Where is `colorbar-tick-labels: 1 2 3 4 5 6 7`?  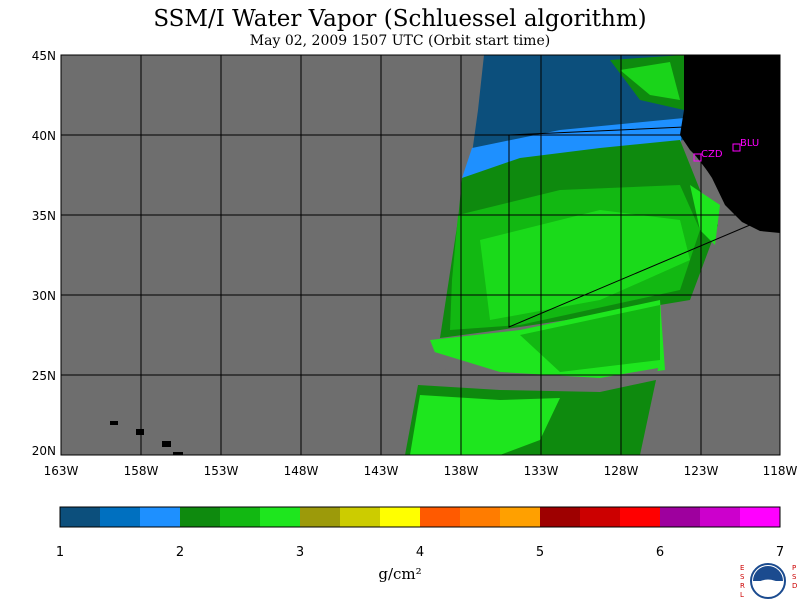 colorbar-tick-labels: 1 2 3 4 5 6 7 is located at coordinates (420, 552).